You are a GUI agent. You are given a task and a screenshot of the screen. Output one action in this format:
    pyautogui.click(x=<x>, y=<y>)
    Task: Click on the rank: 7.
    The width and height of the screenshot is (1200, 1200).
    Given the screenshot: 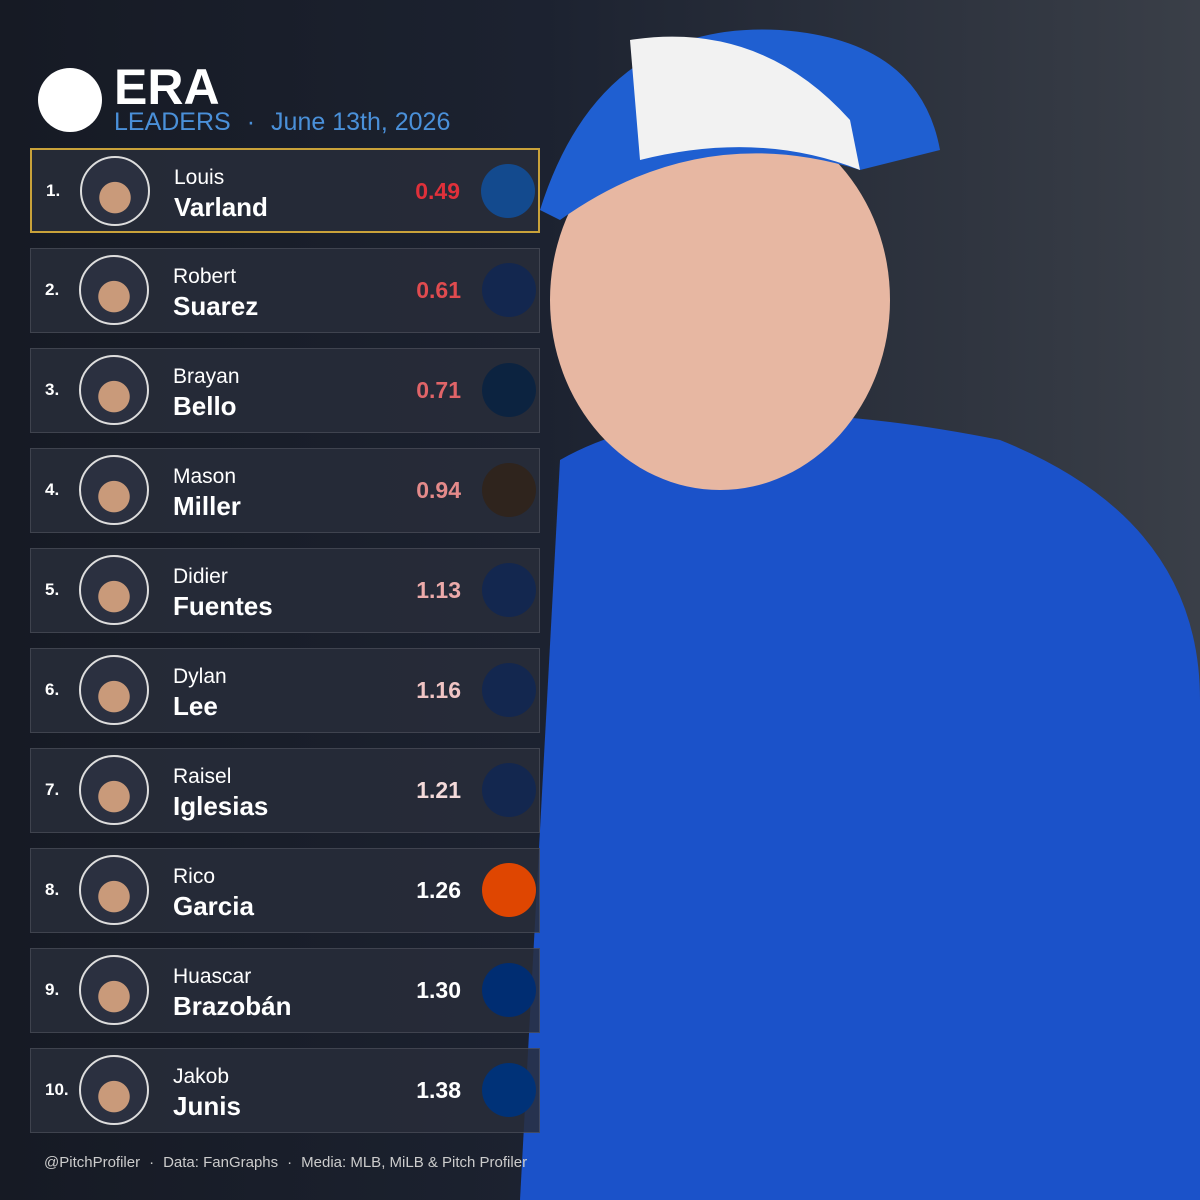 What is the action you would take?
    pyautogui.click(x=52, y=789)
    